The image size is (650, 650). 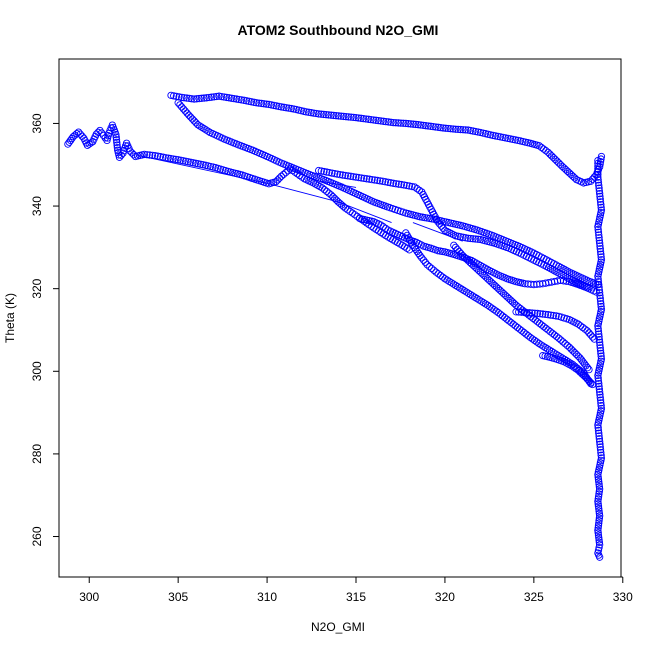 I want to click on series-line-segment, so click(x=302, y=192).